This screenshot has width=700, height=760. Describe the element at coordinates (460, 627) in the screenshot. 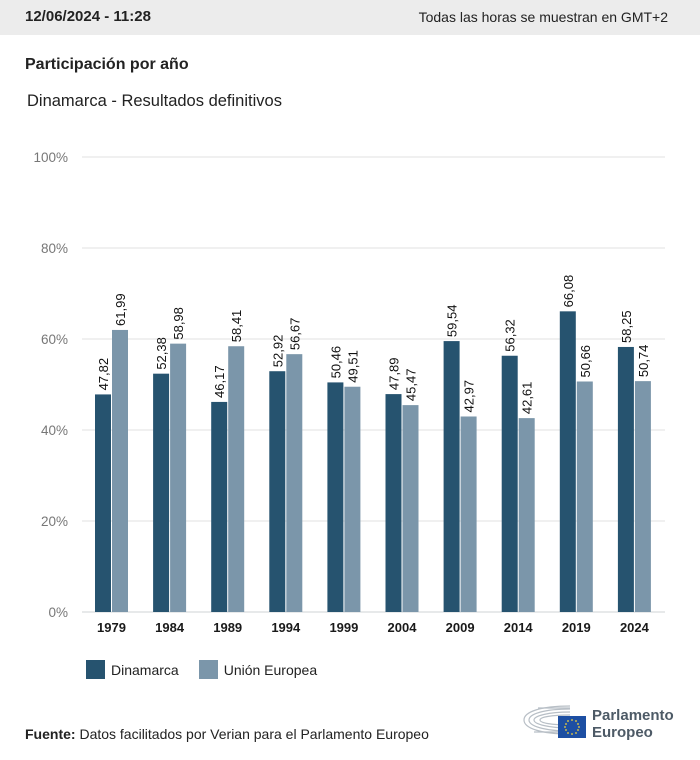

I see `x-tick-label: 2009` at that location.